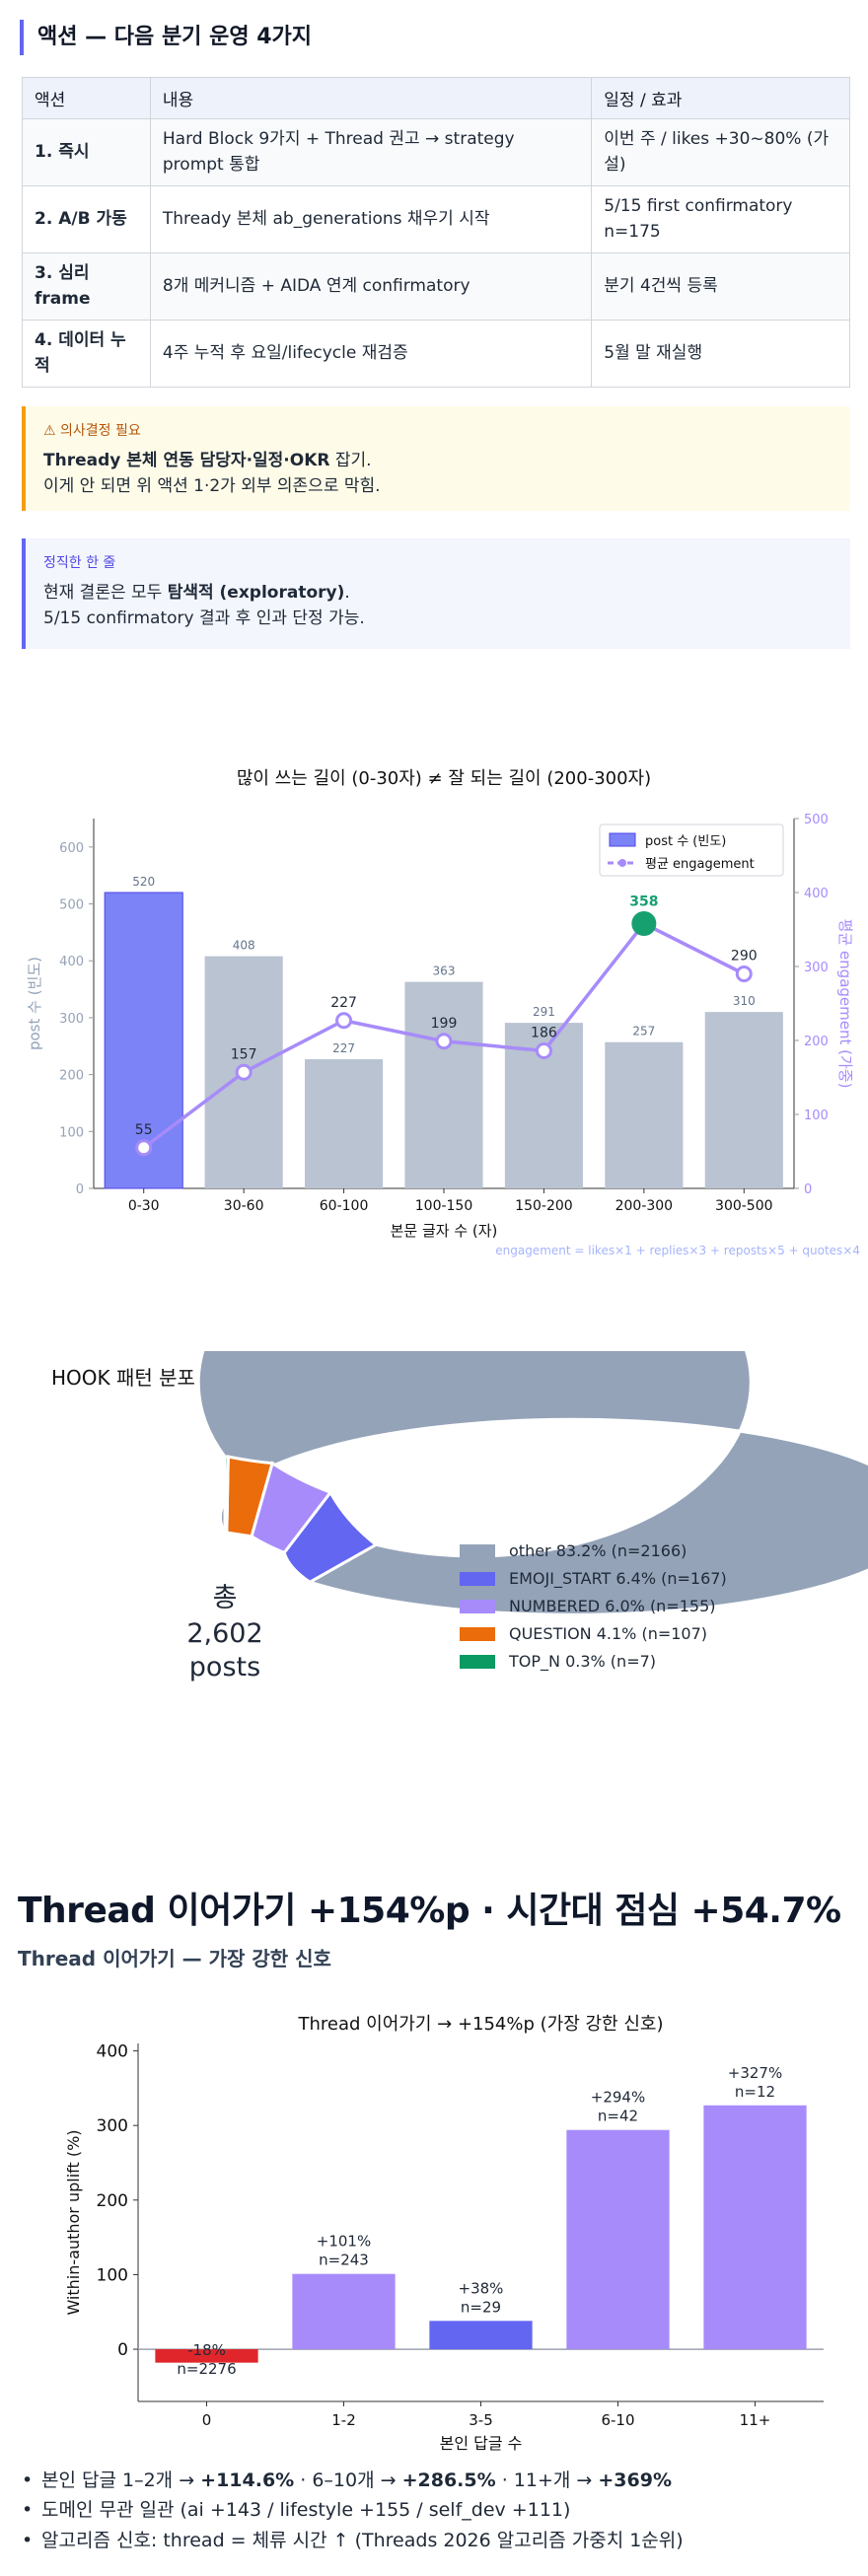  Describe the element at coordinates (481, 2420) in the screenshot. I see `x-tick-label: 3-5` at that location.